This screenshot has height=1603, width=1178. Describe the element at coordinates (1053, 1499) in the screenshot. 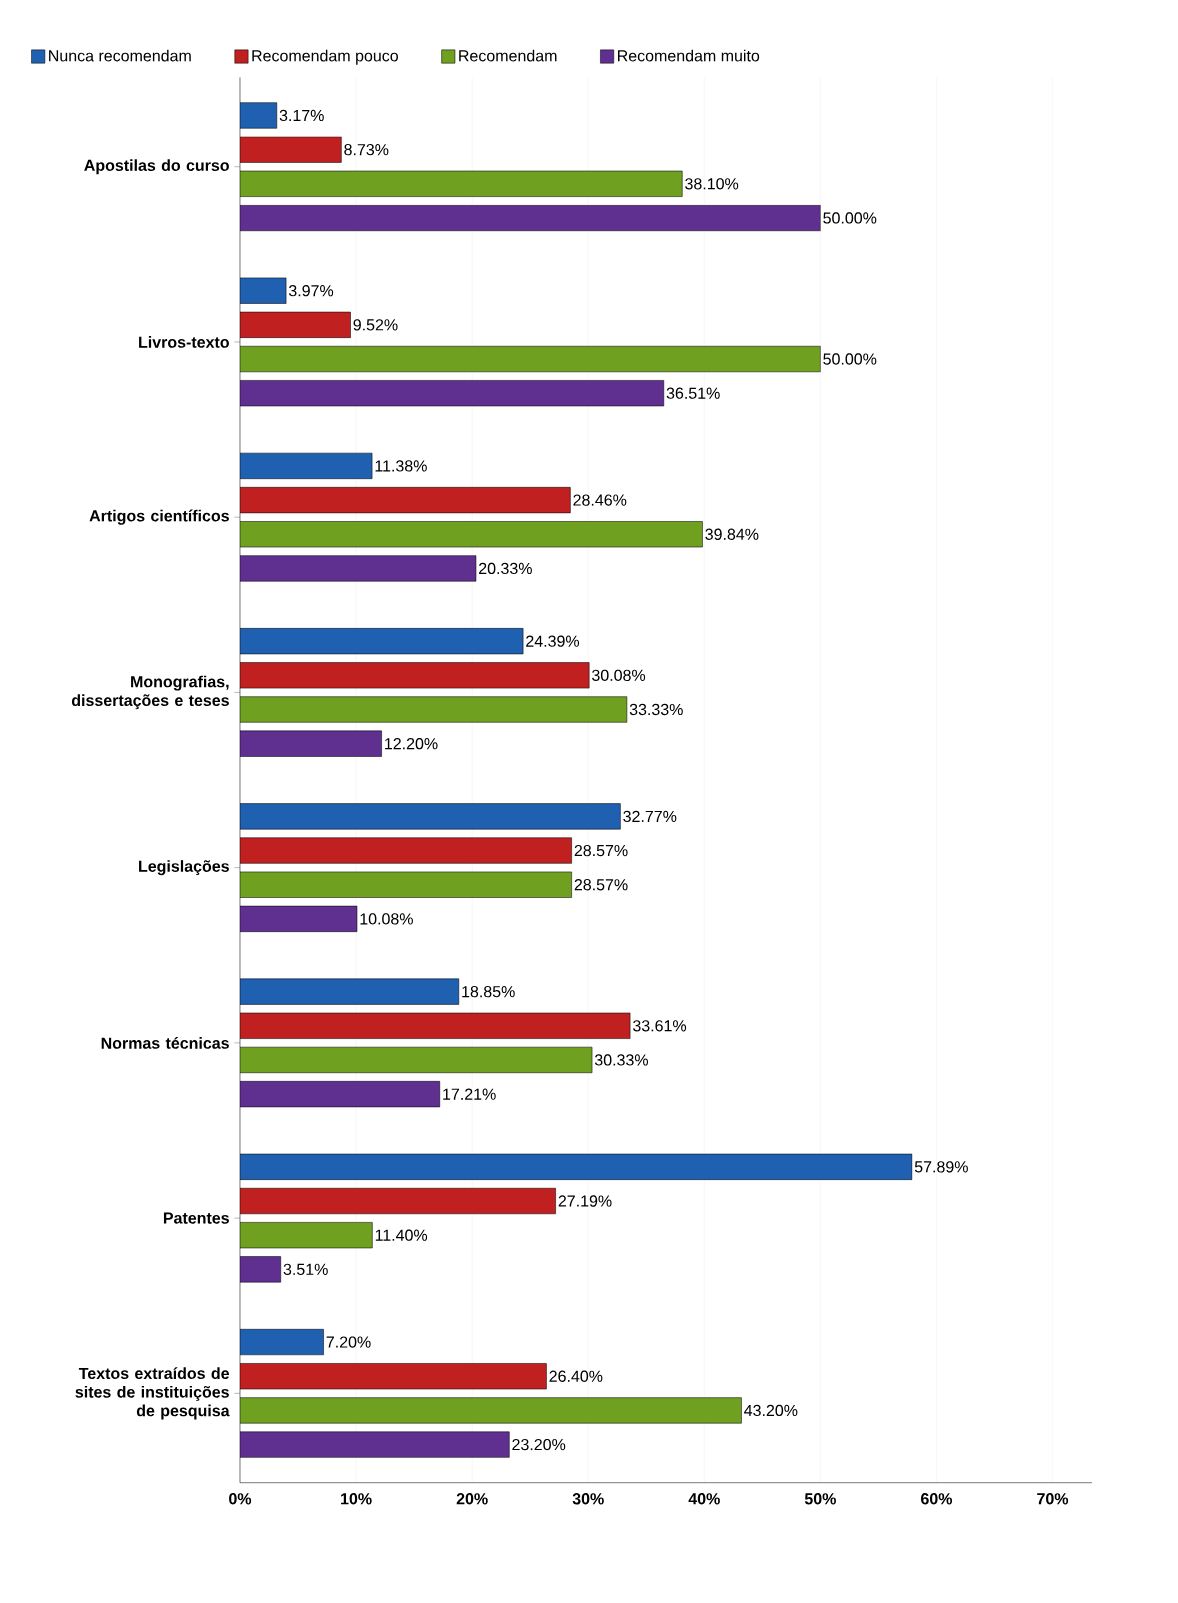

I see `x-tick-label: 70%` at that location.